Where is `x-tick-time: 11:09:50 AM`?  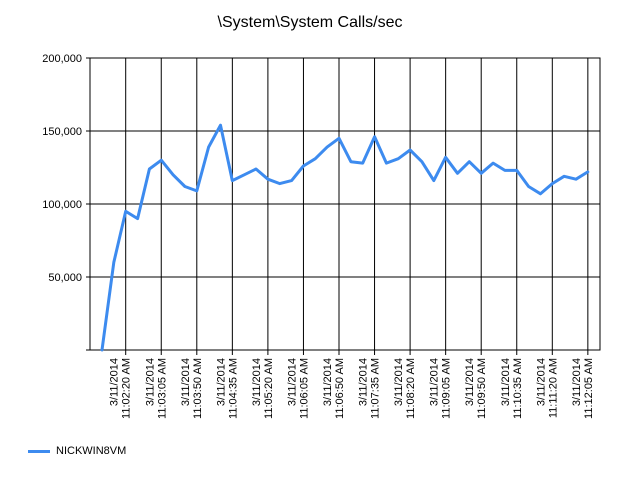 x-tick-time: 11:09:50 AM is located at coordinates (482, 388).